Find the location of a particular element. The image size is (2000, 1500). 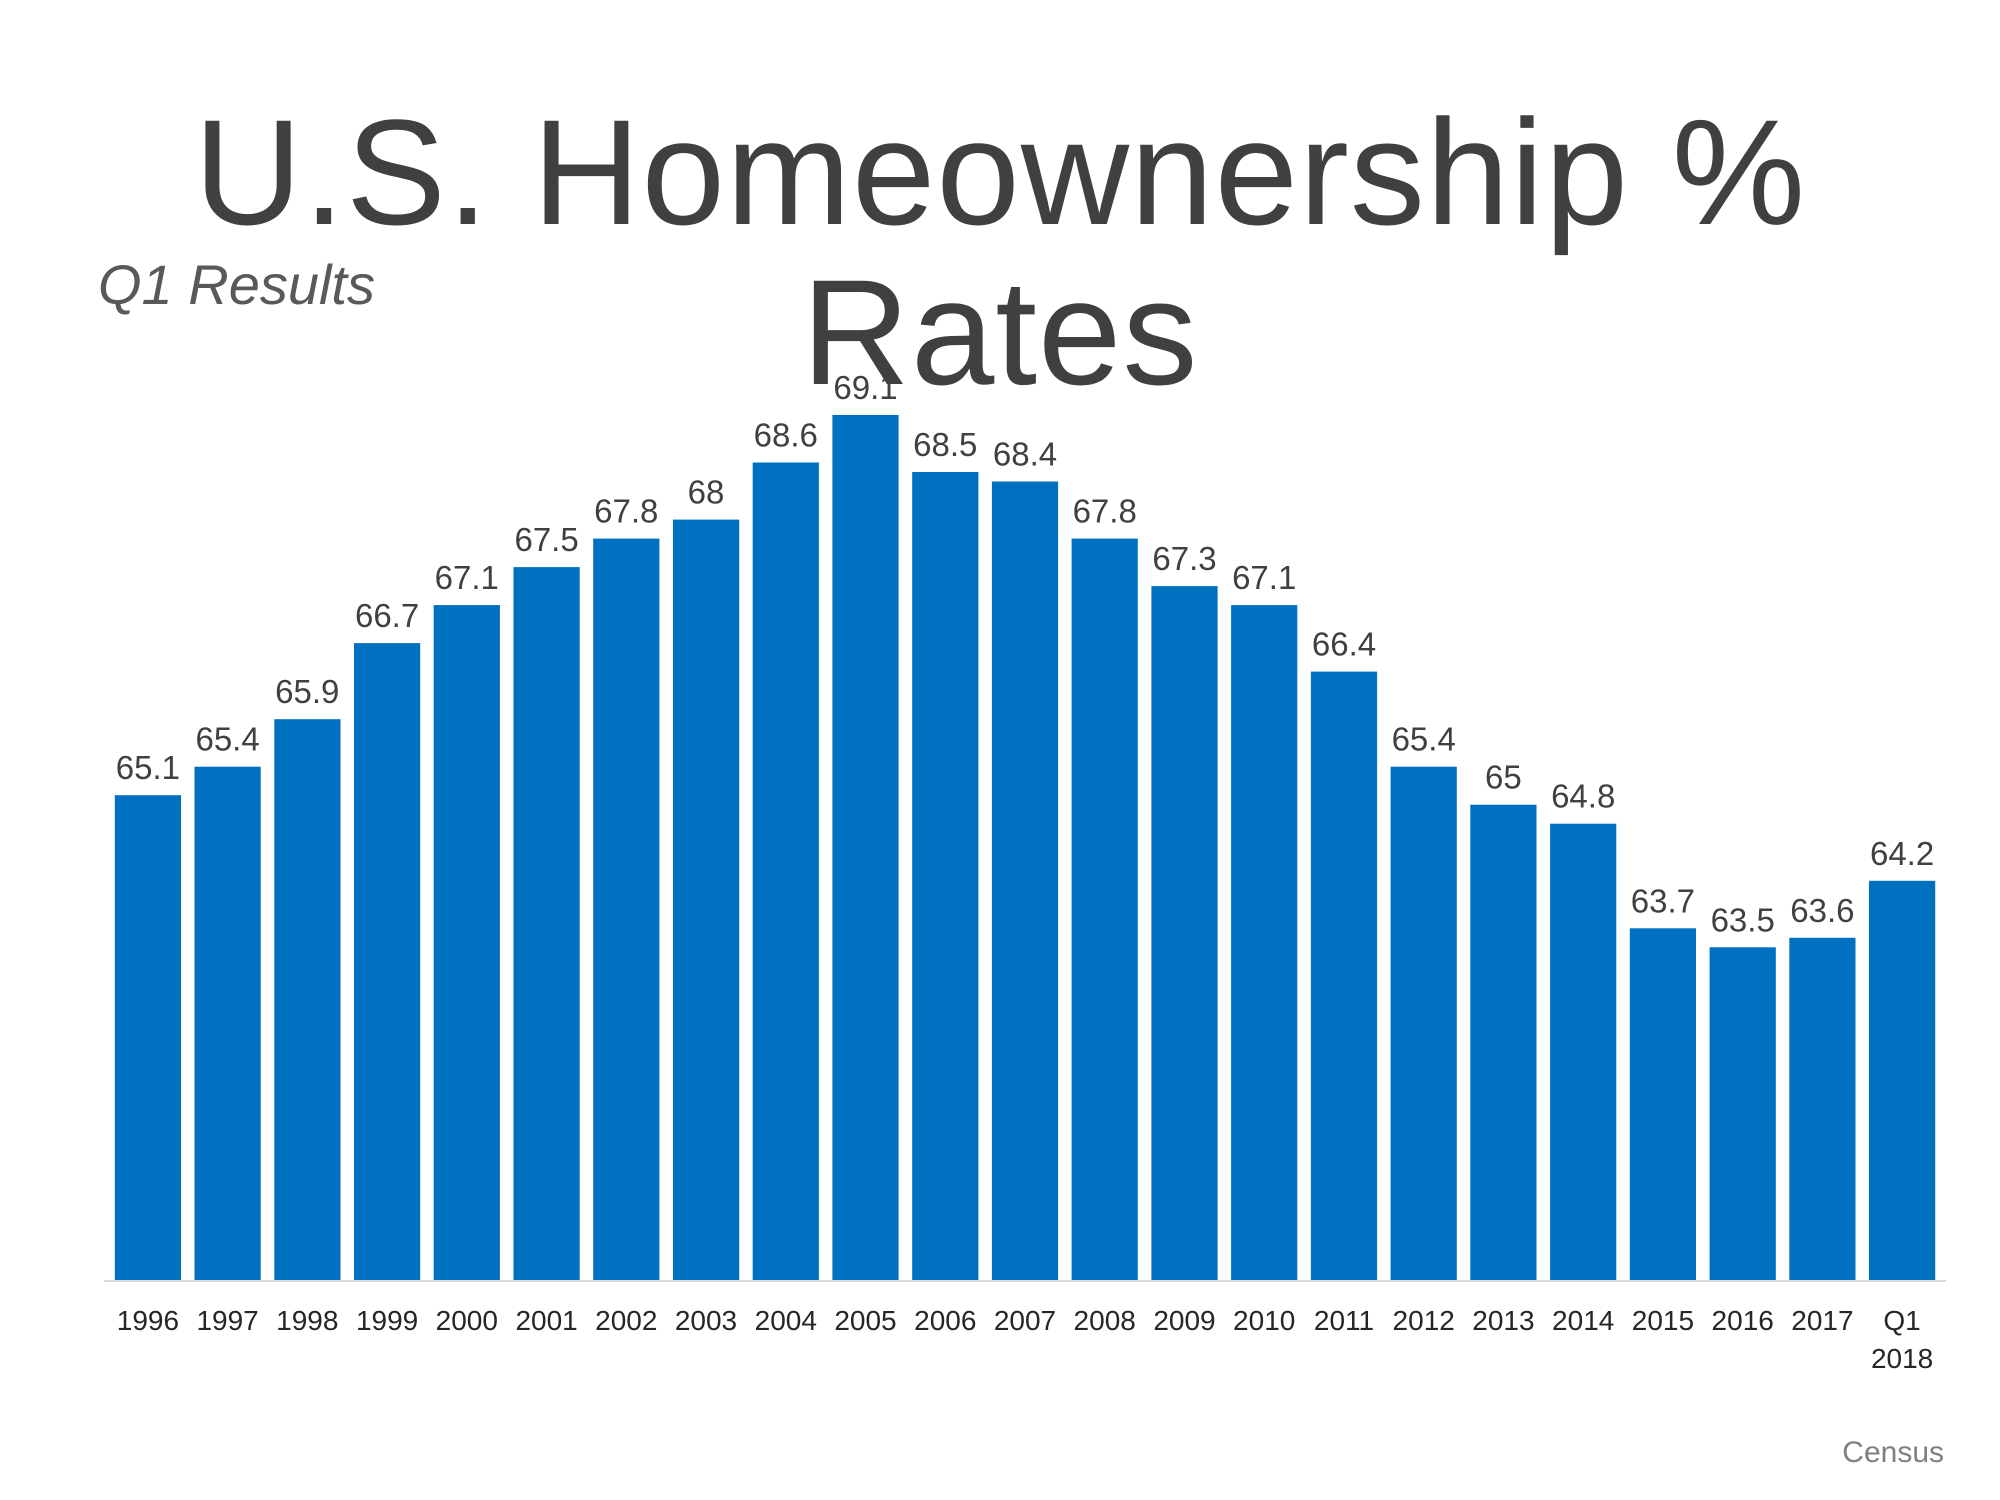

data-label: 63.6 is located at coordinates (1822, 910).